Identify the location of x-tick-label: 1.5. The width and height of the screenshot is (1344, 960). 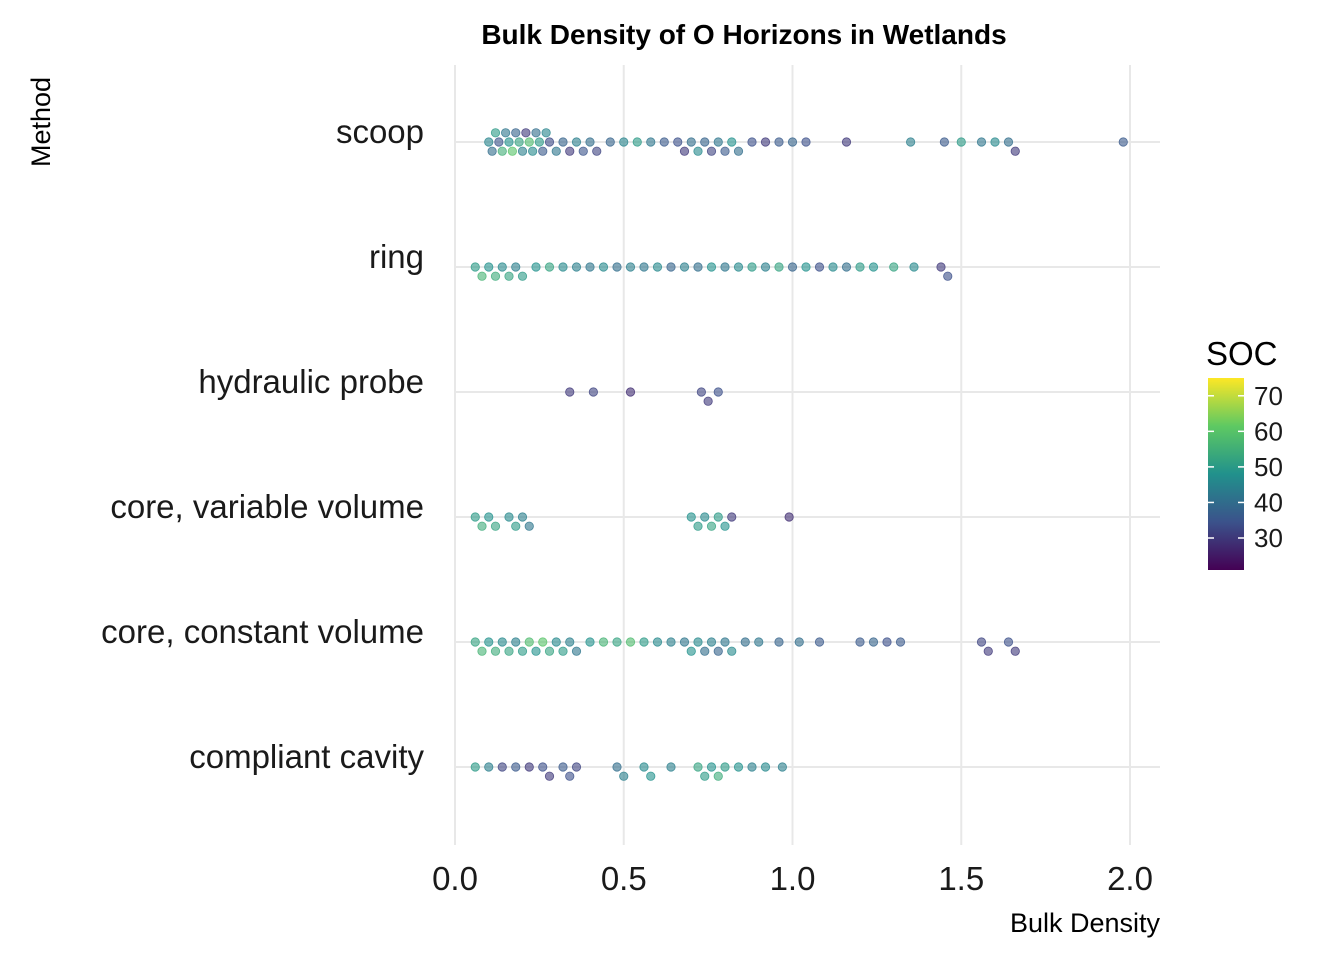
(961, 878).